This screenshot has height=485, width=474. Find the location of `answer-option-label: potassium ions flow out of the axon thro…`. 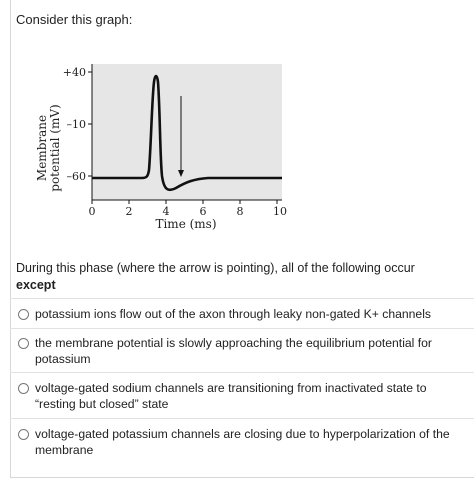

answer-option-label: potassium ions flow out of the axon thro… is located at coordinates (233, 314).